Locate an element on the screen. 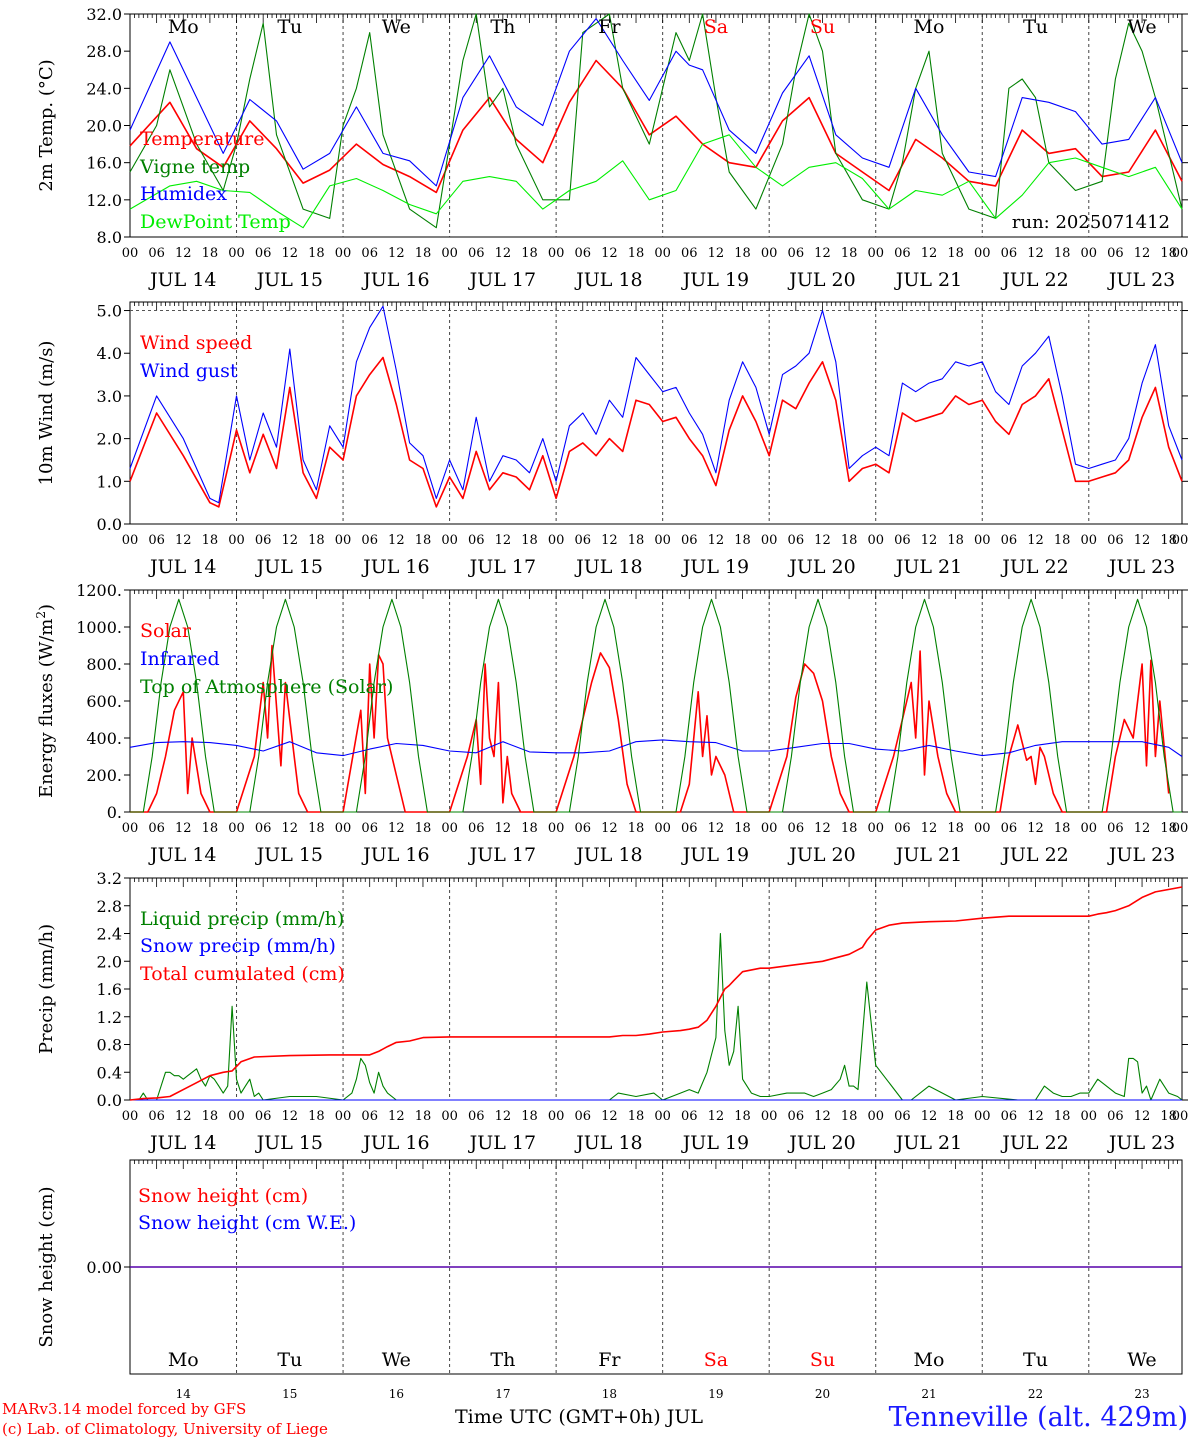  day-of-week-label: Fr is located at coordinates (609, 27).